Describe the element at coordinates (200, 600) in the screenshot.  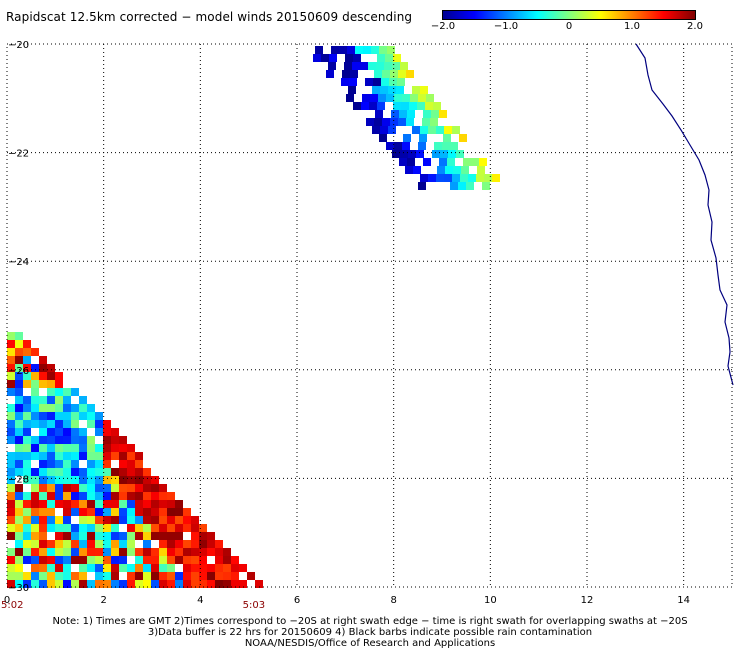
I see `x-tick-label: 4` at that location.